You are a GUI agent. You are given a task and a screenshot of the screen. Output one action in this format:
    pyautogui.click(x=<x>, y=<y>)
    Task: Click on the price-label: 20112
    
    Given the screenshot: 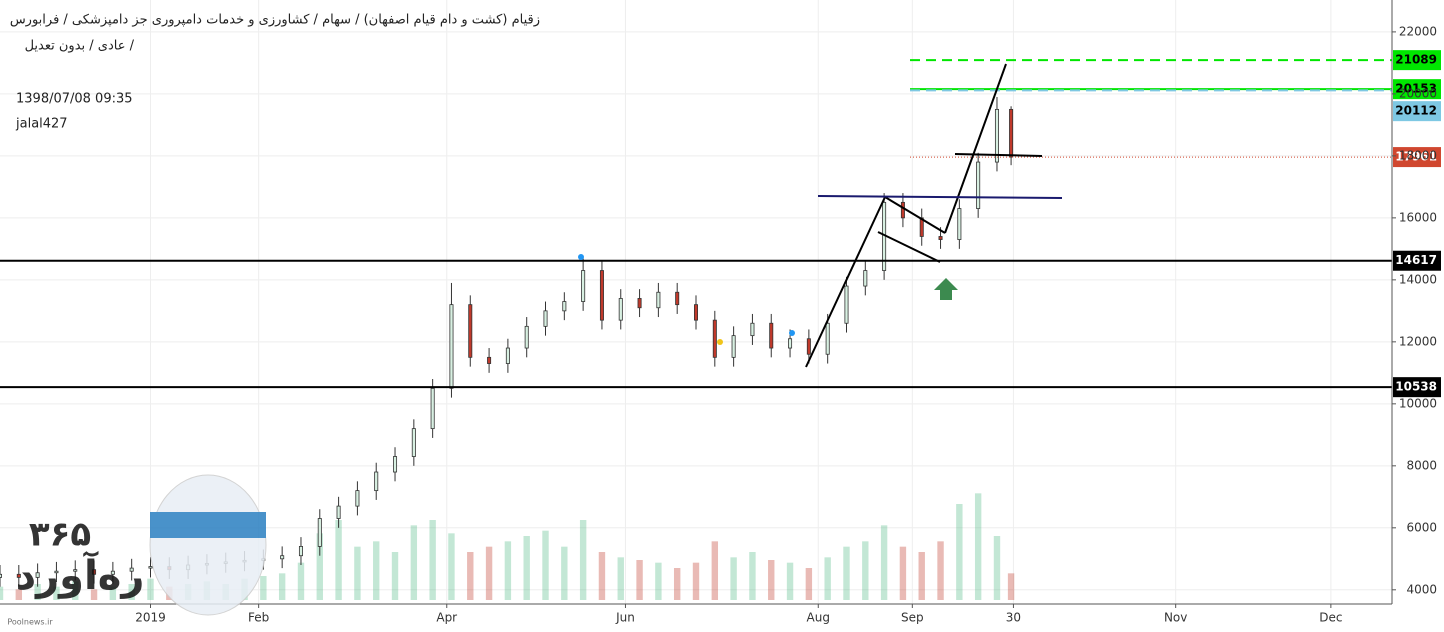 What is the action you would take?
    pyautogui.click(x=1416, y=111)
    